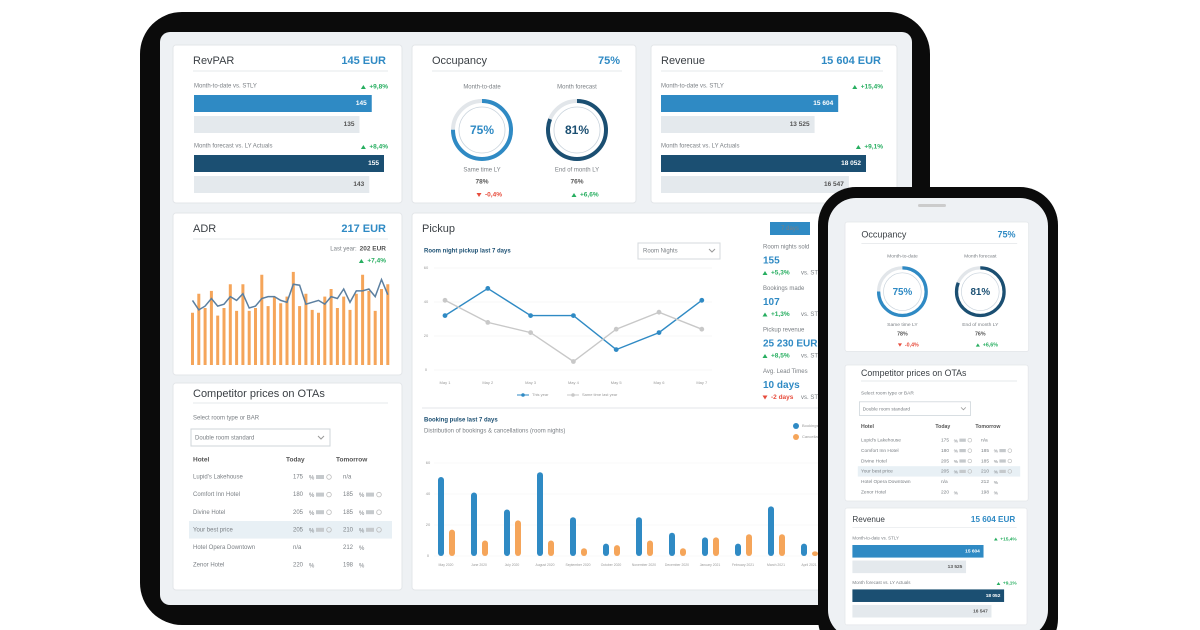  Describe the element at coordinates (814, 436) in the screenshot. I see `legend-label: Cancellations` at that location.